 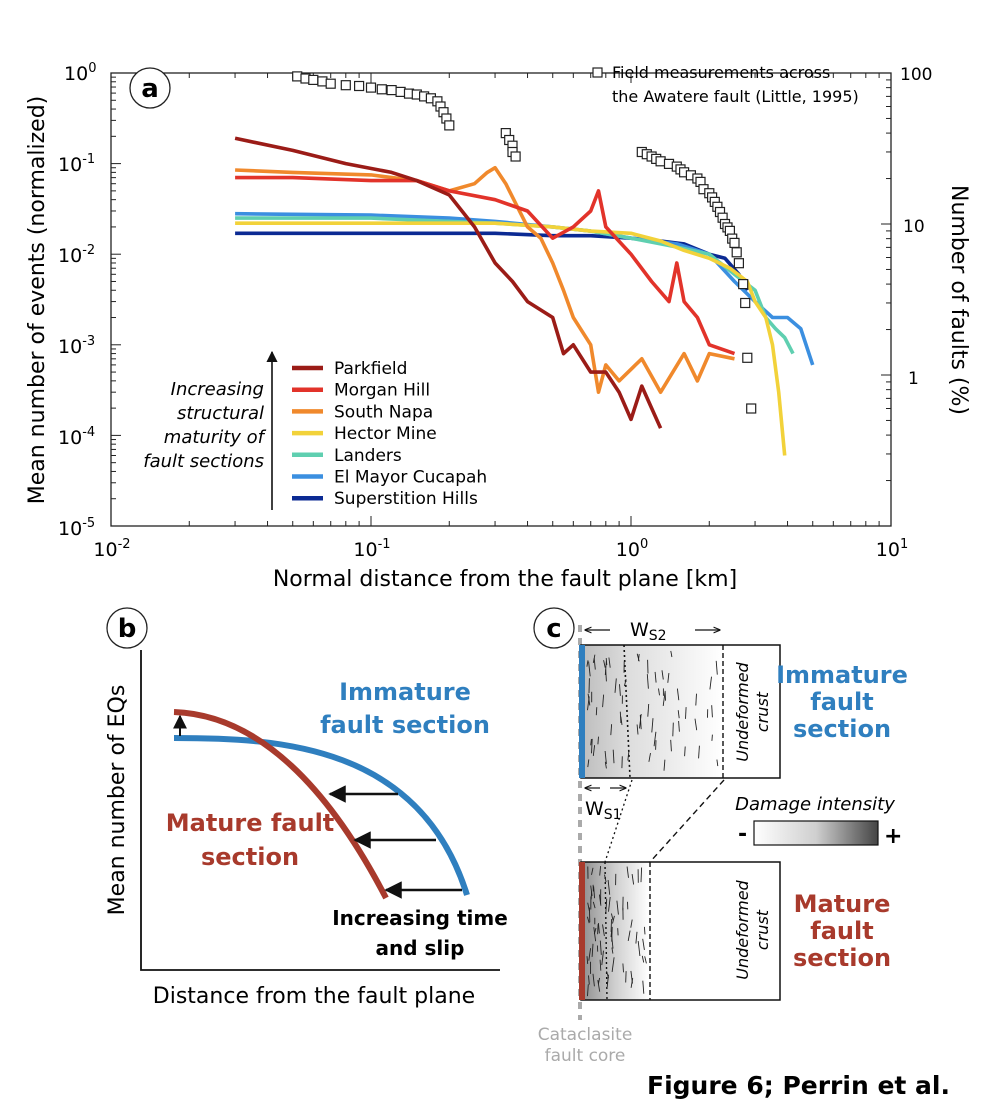 I want to click on field-markers, so click(x=524, y=242).